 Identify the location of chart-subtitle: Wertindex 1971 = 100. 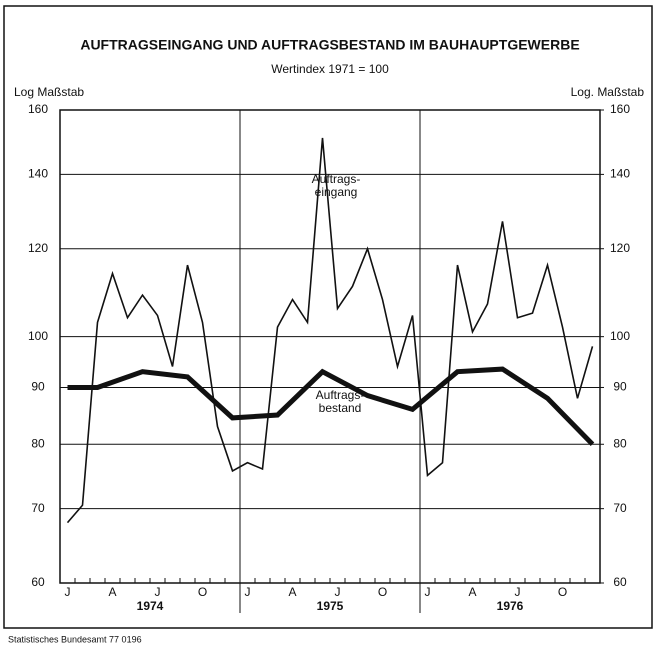
(330, 69).